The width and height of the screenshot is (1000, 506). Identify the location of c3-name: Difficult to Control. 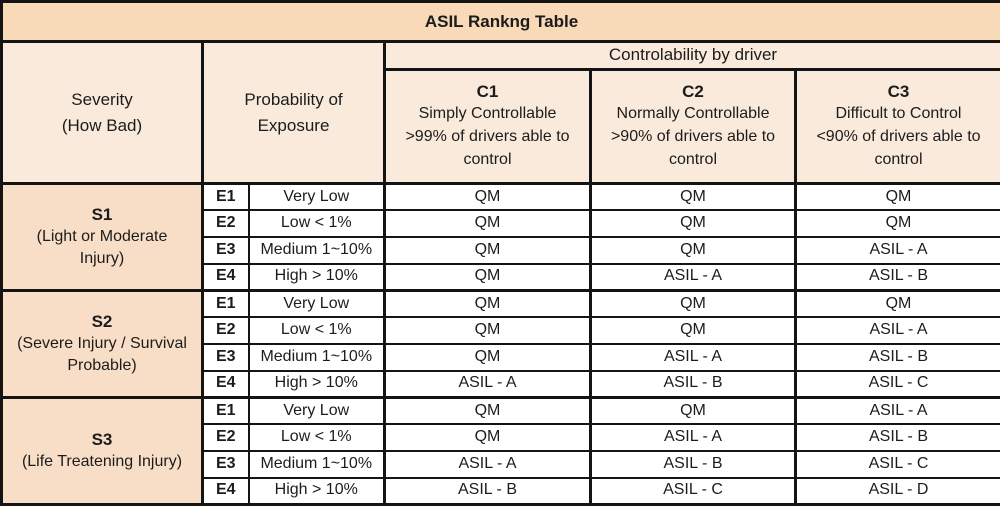
(898, 114).